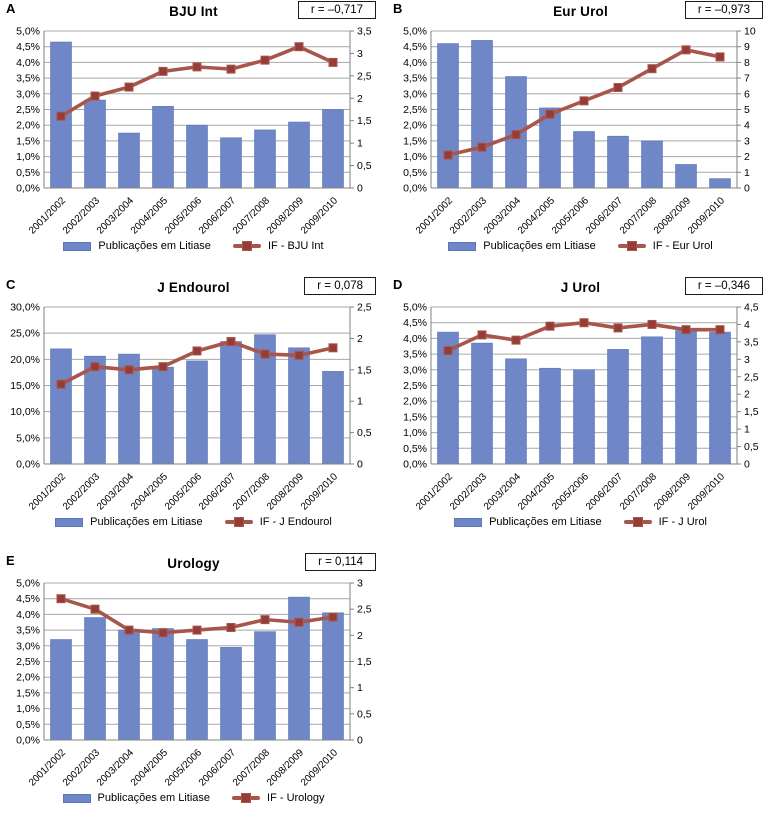 The height and width of the screenshot is (828, 774). Describe the element at coordinates (296, 798) in the screenshot. I see `legend-line-label: IF - Urology` at that location.